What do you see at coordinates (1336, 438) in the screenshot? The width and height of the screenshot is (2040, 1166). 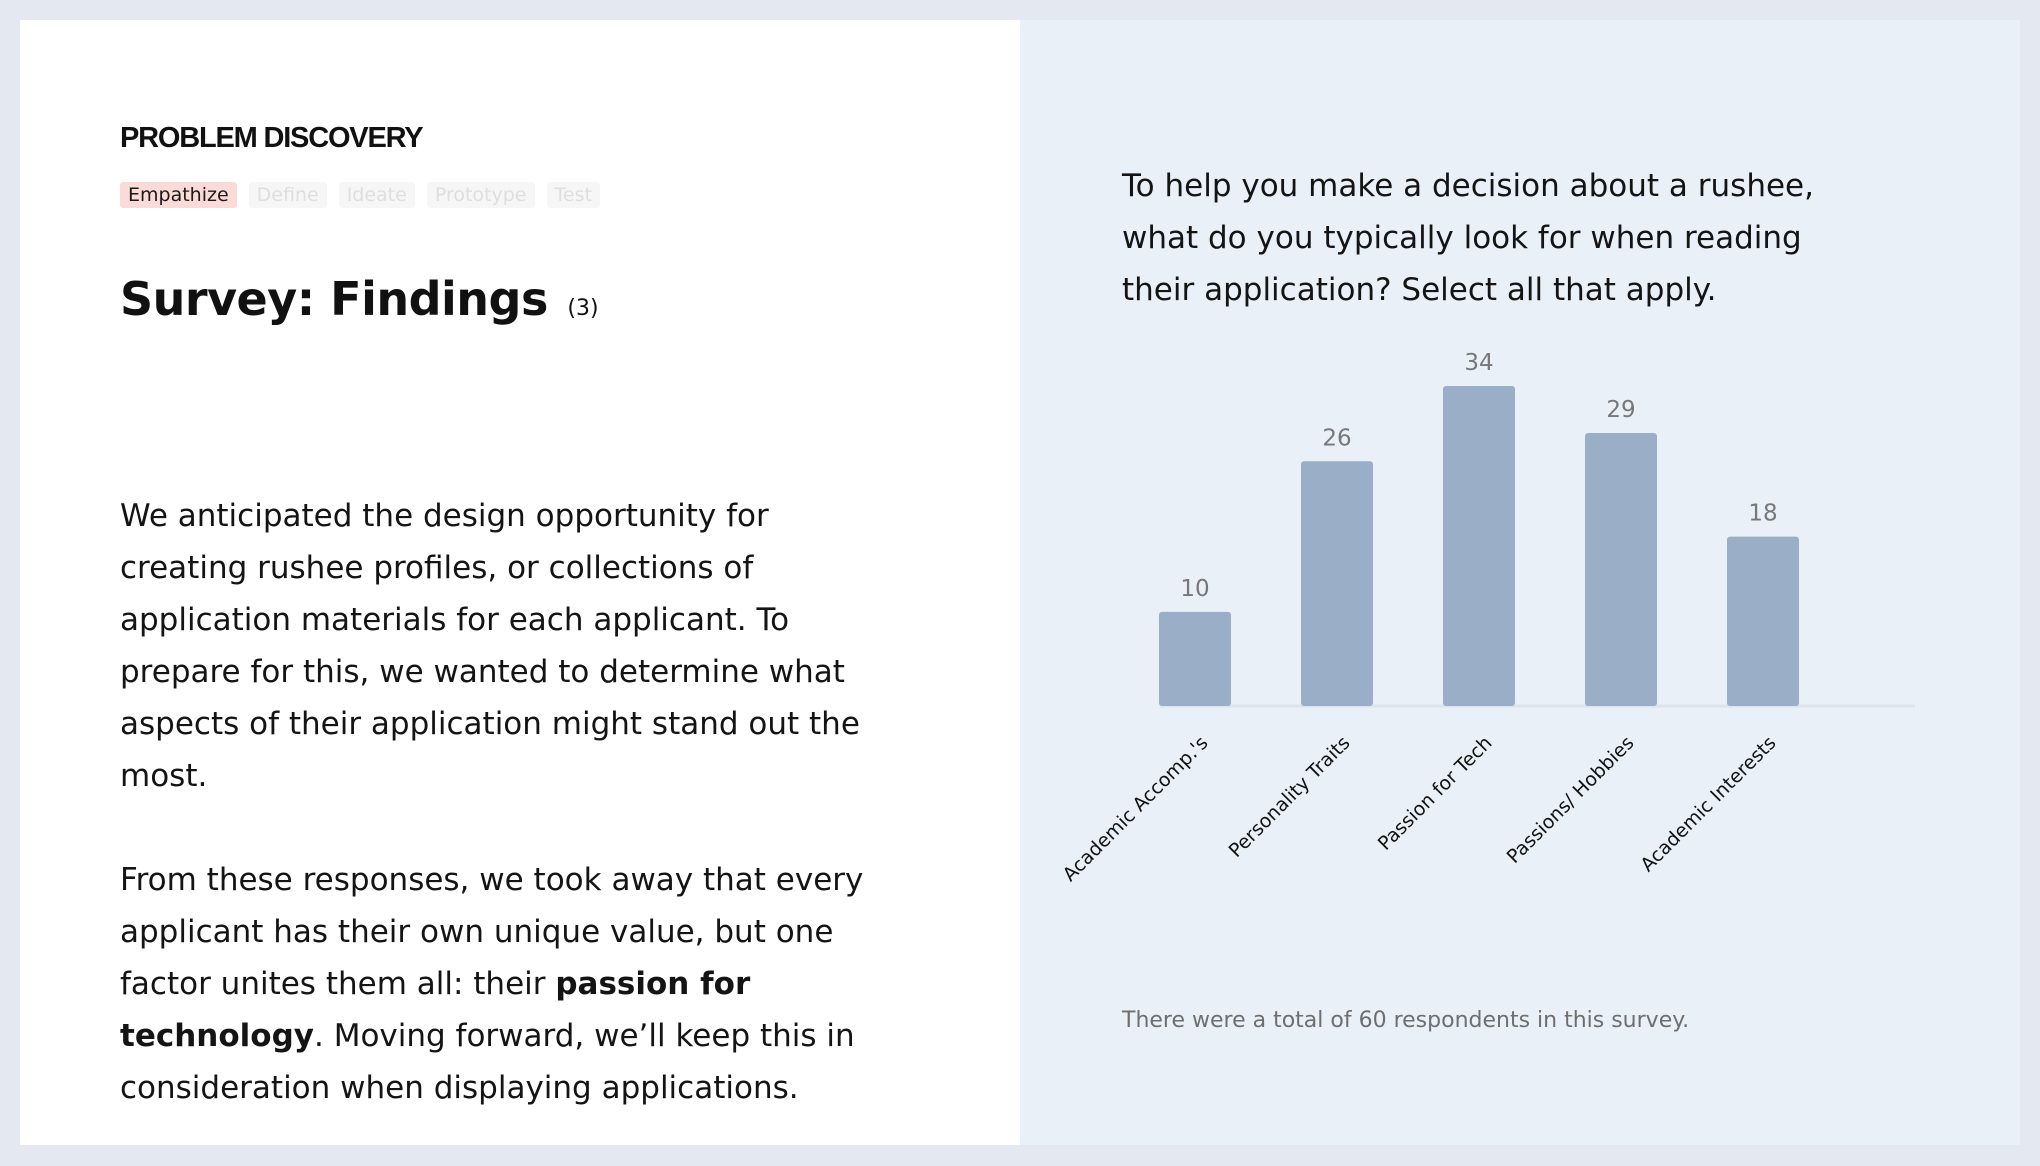 I see `bar-value-label-1: 26` at bounding box center [1336, 438].